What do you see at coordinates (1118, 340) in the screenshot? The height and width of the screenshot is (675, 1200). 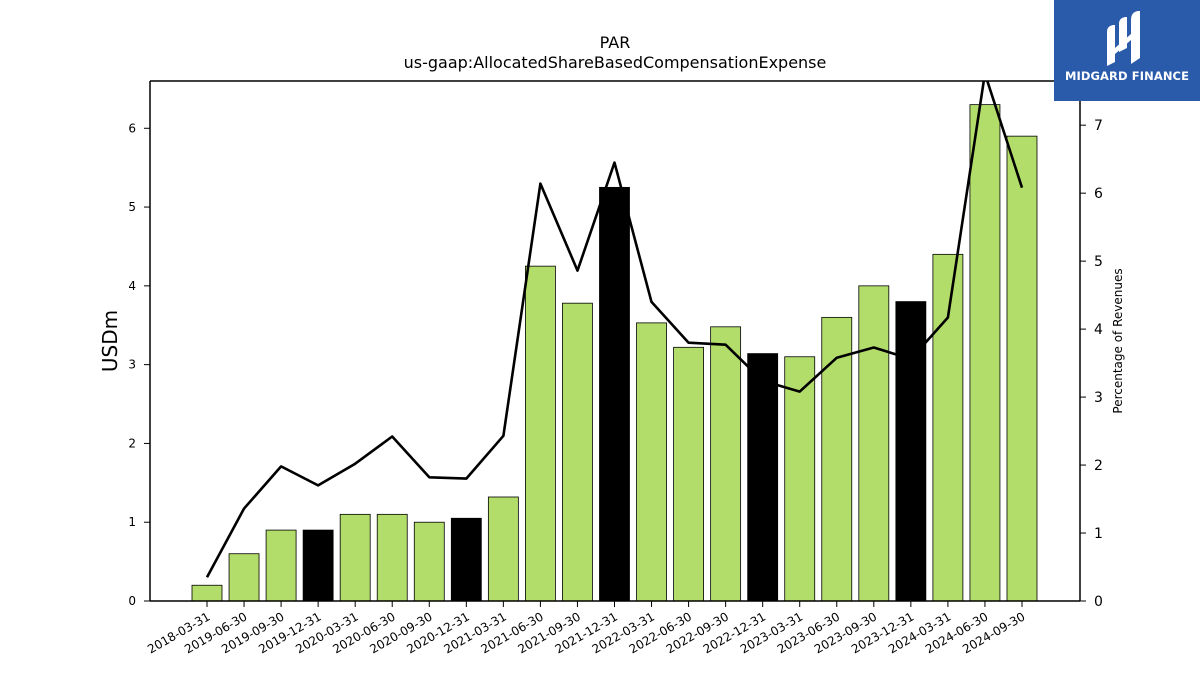 I see `y2-axis-label: Percentage of Revenues` at bounding box center [1118, 340].